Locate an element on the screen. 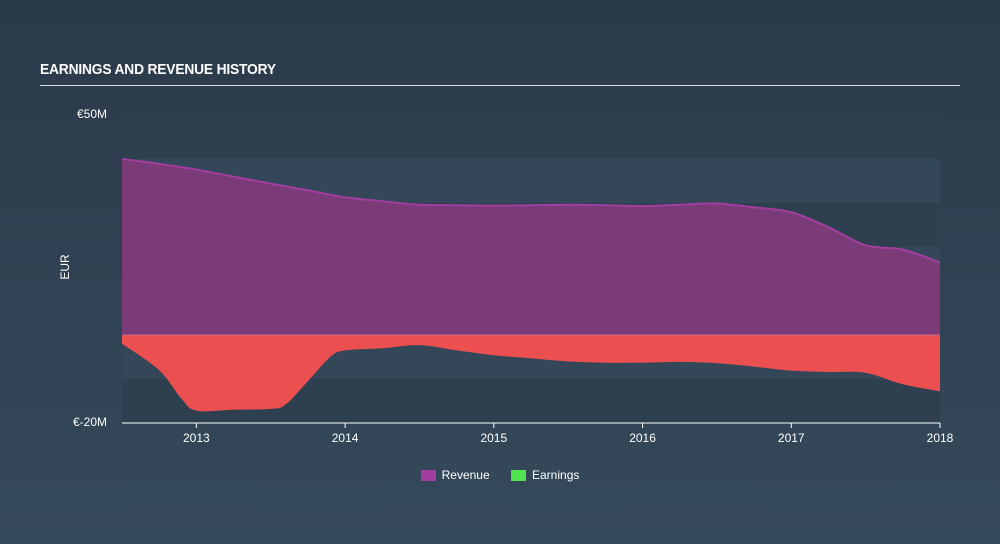 This screenshot has width=1000, height=544. chart-title: EARNINGS AND REVENUE HISTORY is located at coordinates (158, 69).